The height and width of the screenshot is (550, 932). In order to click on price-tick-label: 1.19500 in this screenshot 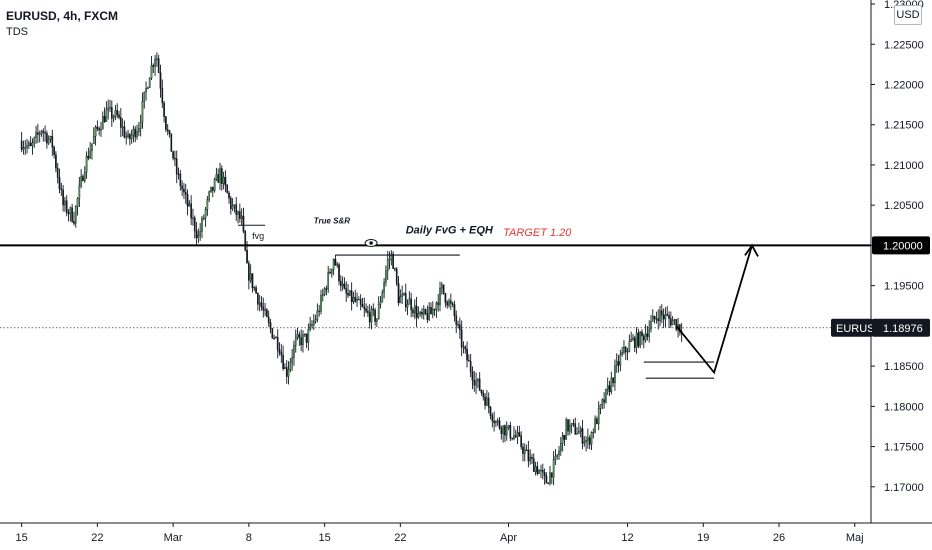, I will do `click(904, 287)`.